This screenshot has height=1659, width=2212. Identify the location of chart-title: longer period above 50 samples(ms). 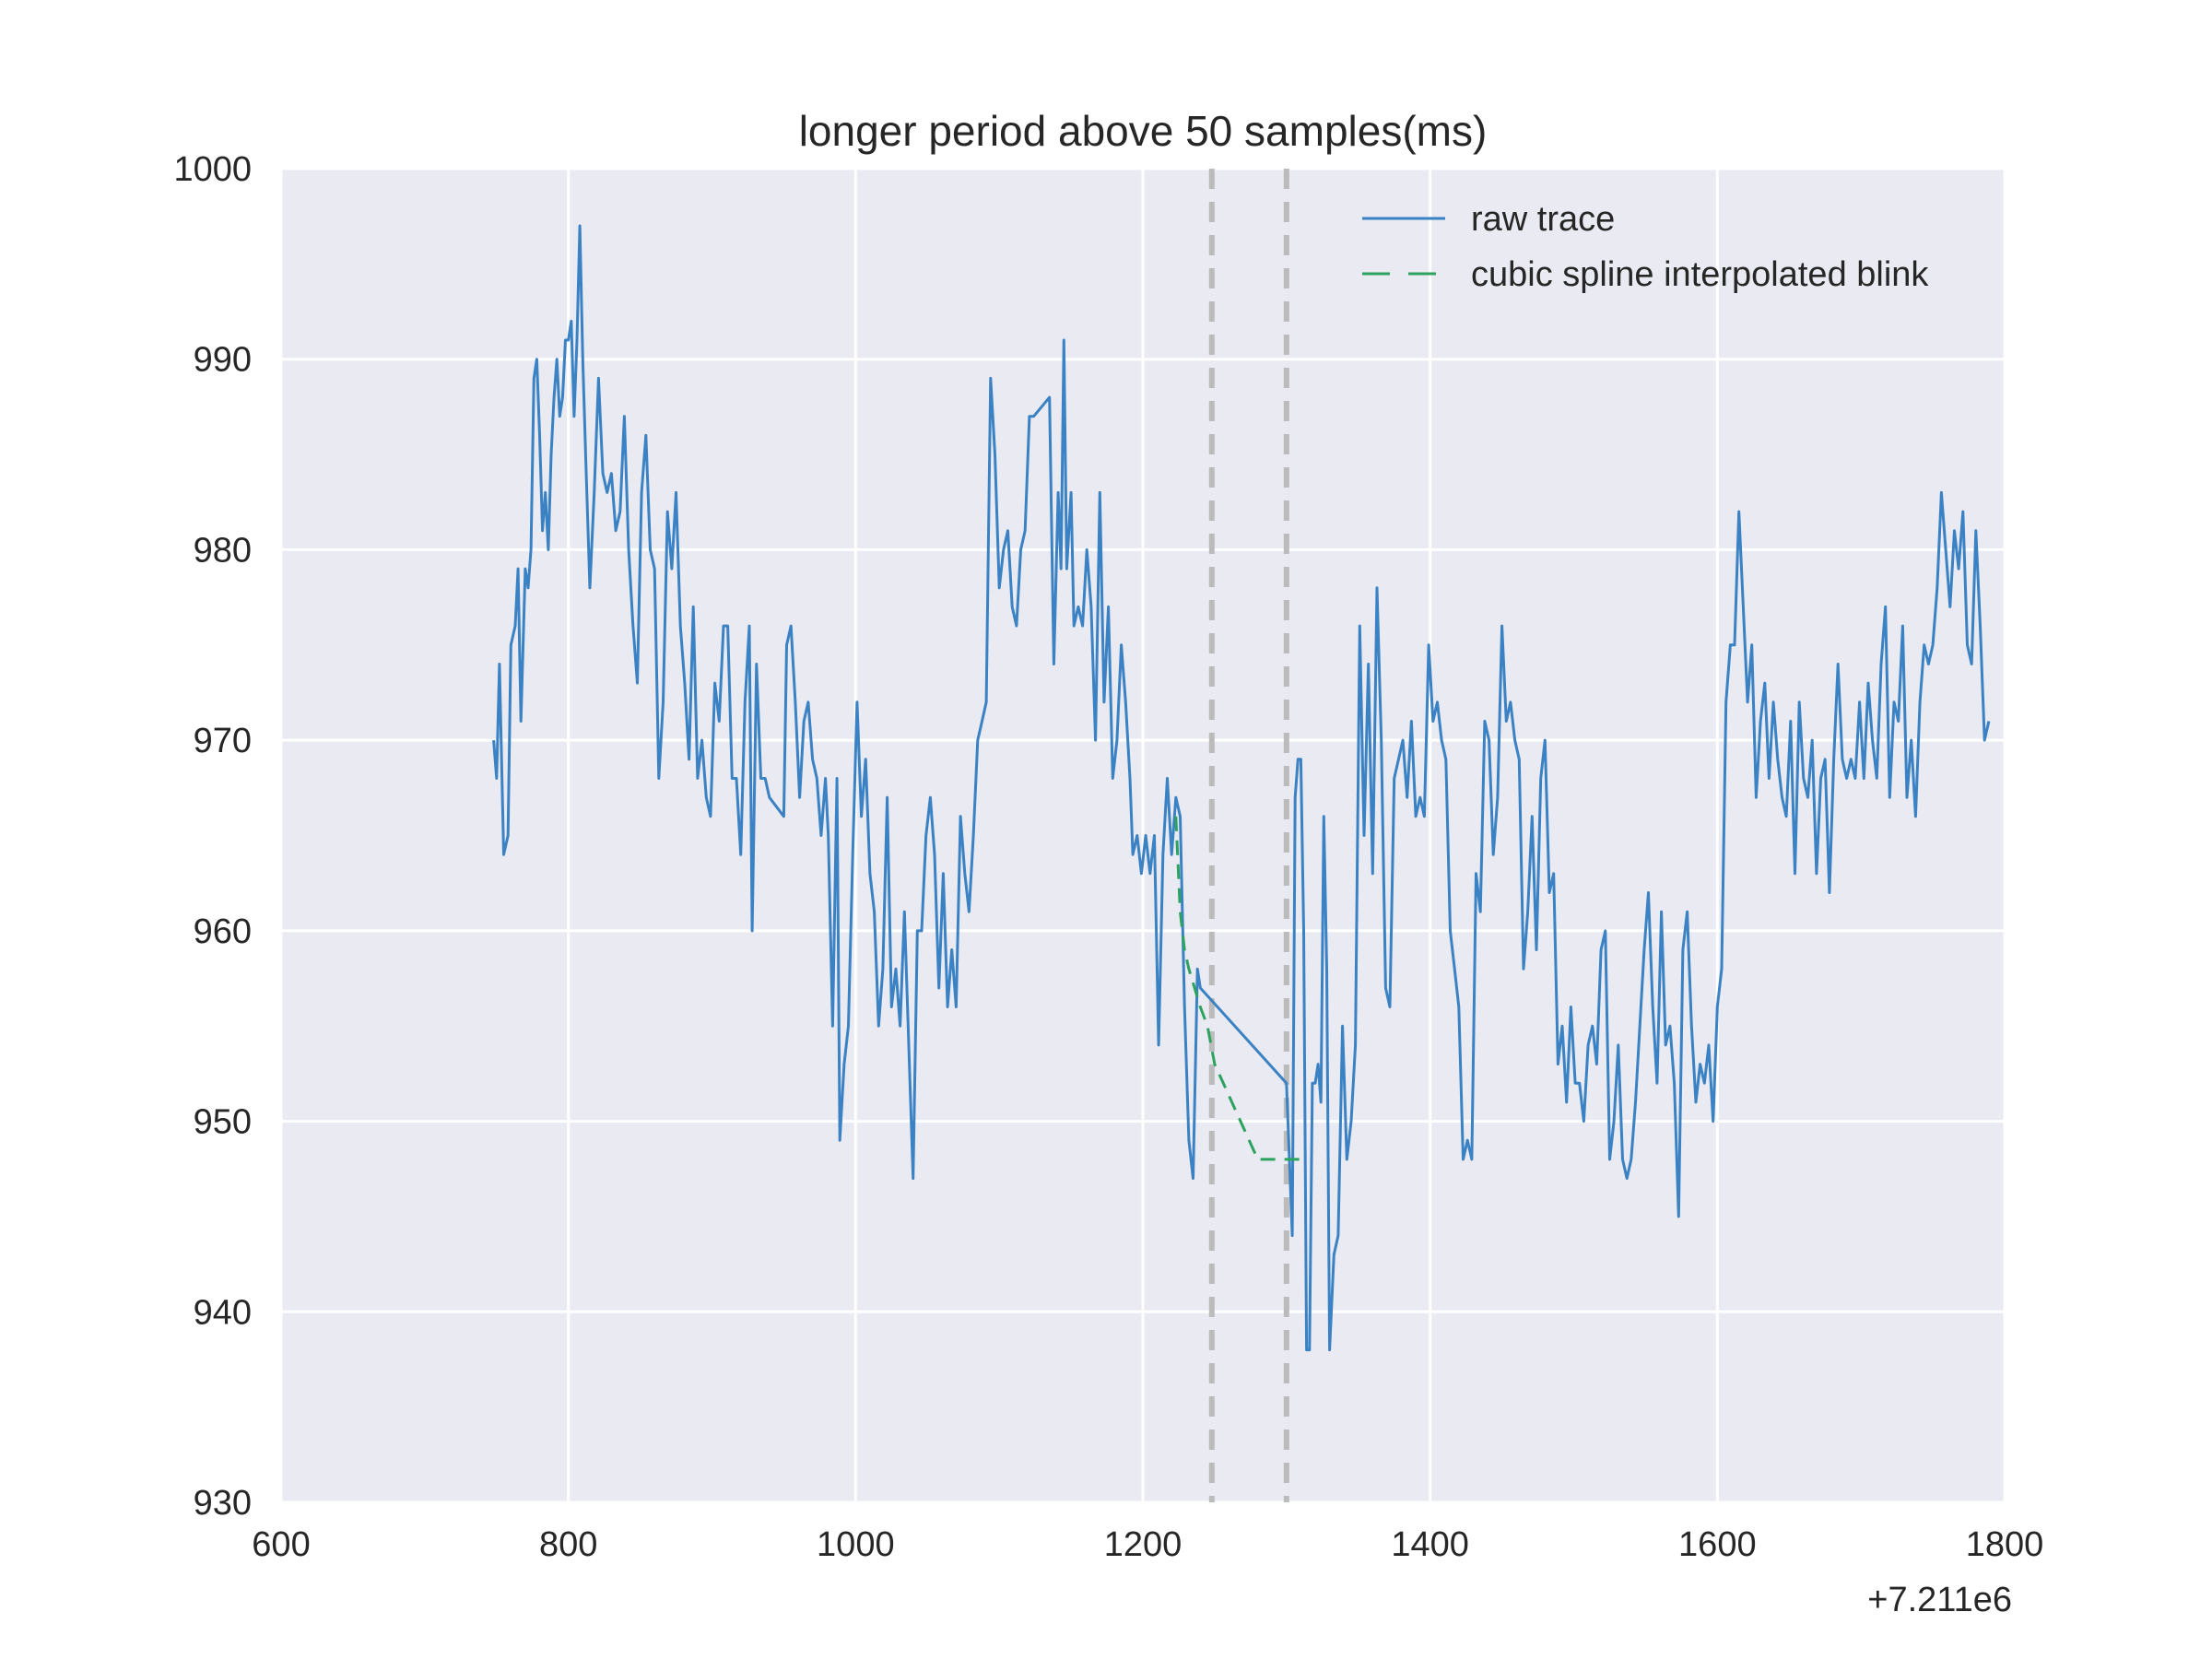
(1143, 131).